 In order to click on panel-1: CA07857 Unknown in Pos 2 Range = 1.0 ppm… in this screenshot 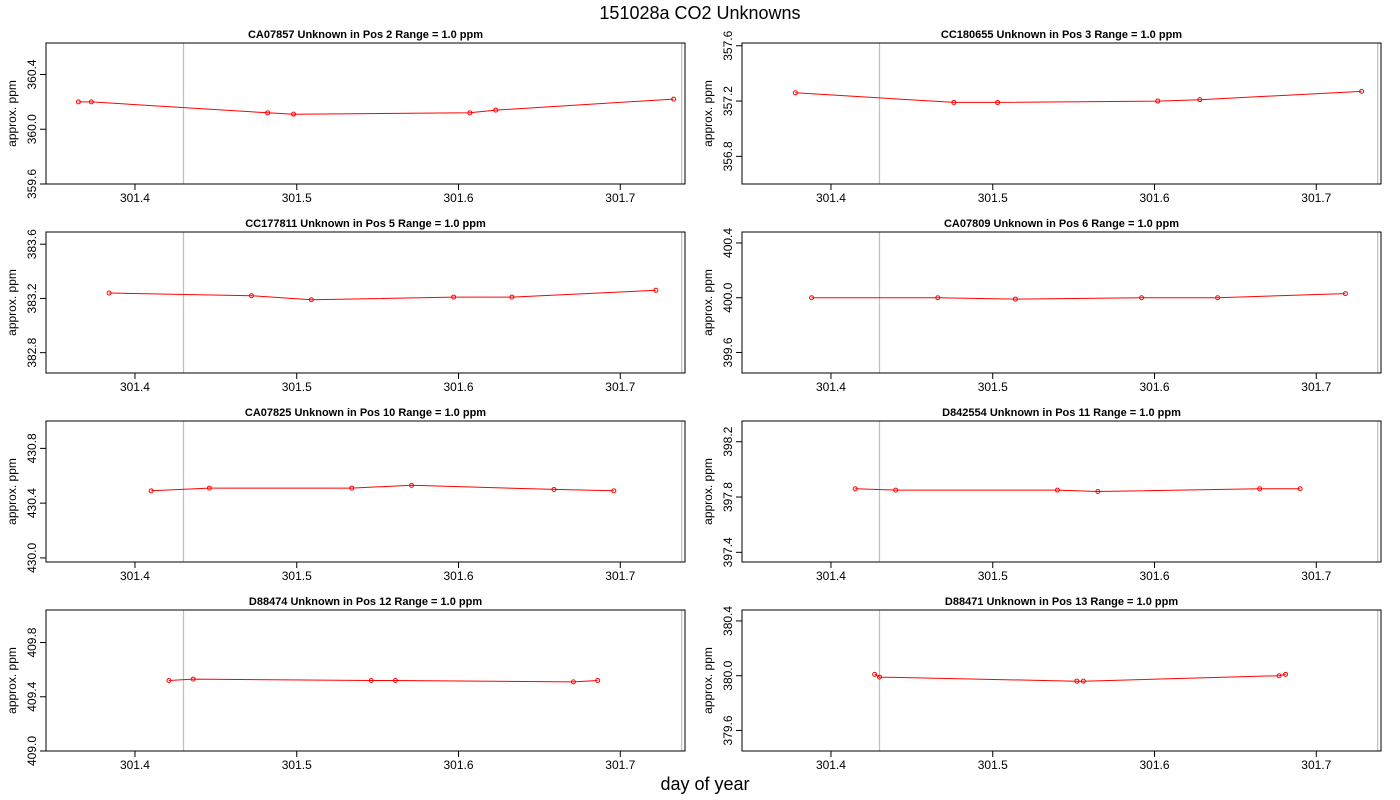, I will do `click(345, 117)`.